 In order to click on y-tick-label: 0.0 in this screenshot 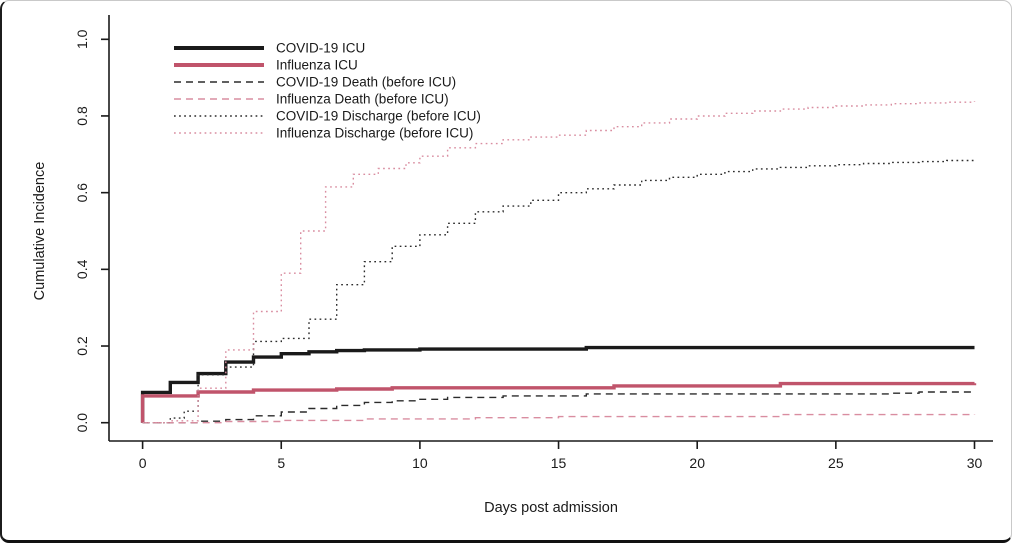, I will do `click(82, 423)`.